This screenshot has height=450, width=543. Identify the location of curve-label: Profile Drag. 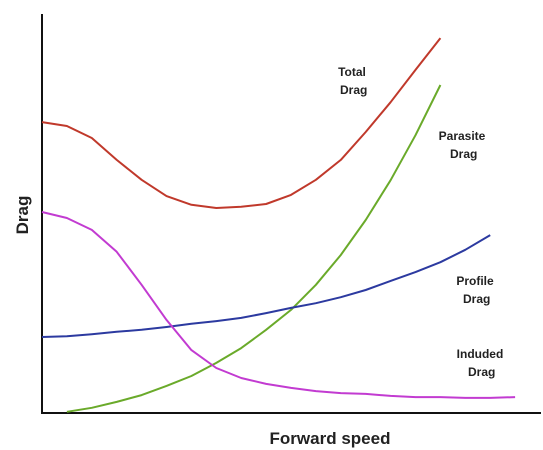
(475, 290).